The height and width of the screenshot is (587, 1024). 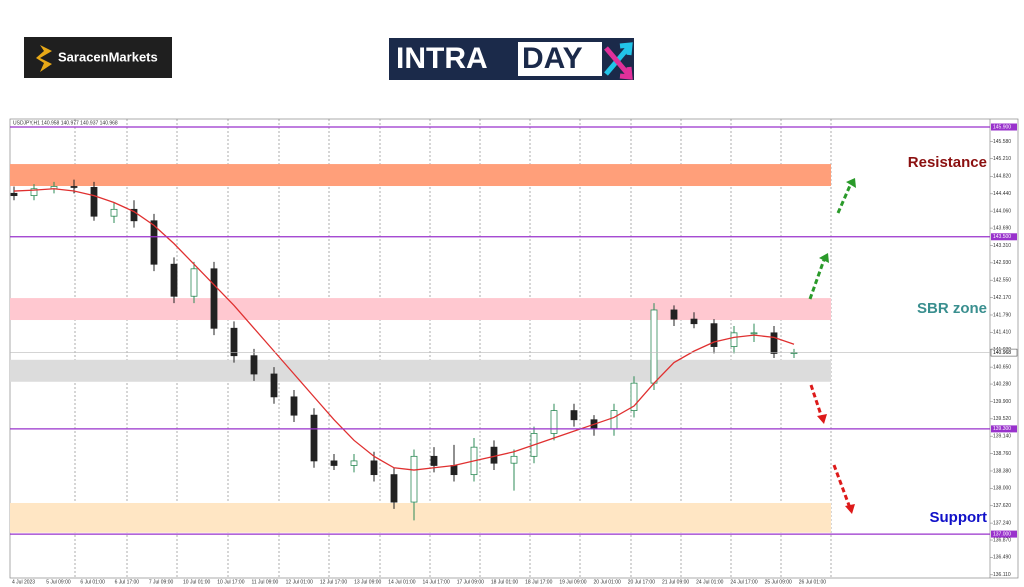 I want to click on brand-box, so click(x=98, y=57).